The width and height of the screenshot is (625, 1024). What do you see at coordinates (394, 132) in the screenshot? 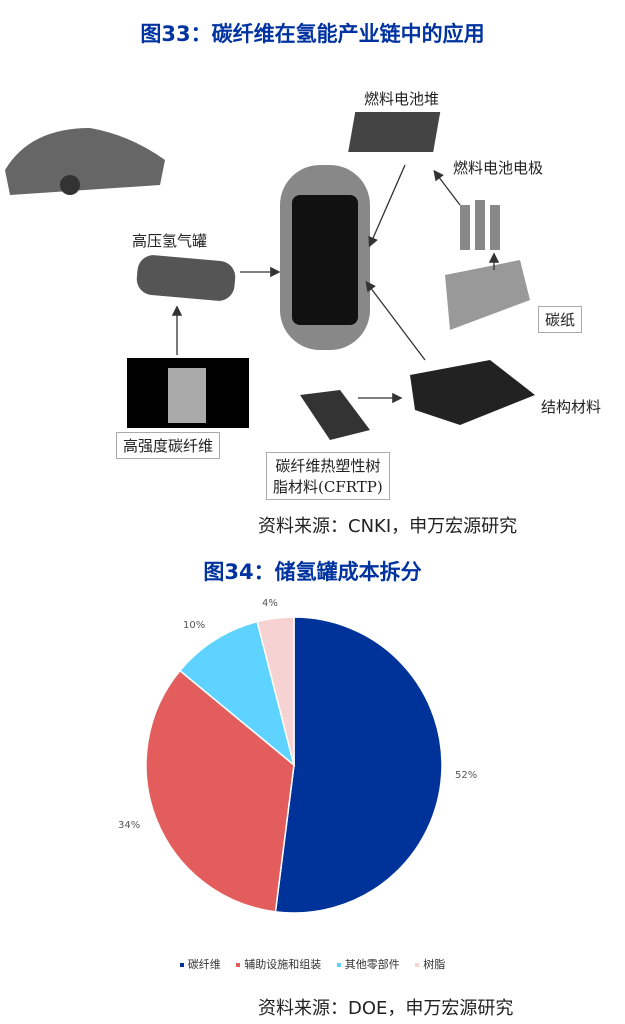
I see `stack-image` at bounding box center [394, 132].